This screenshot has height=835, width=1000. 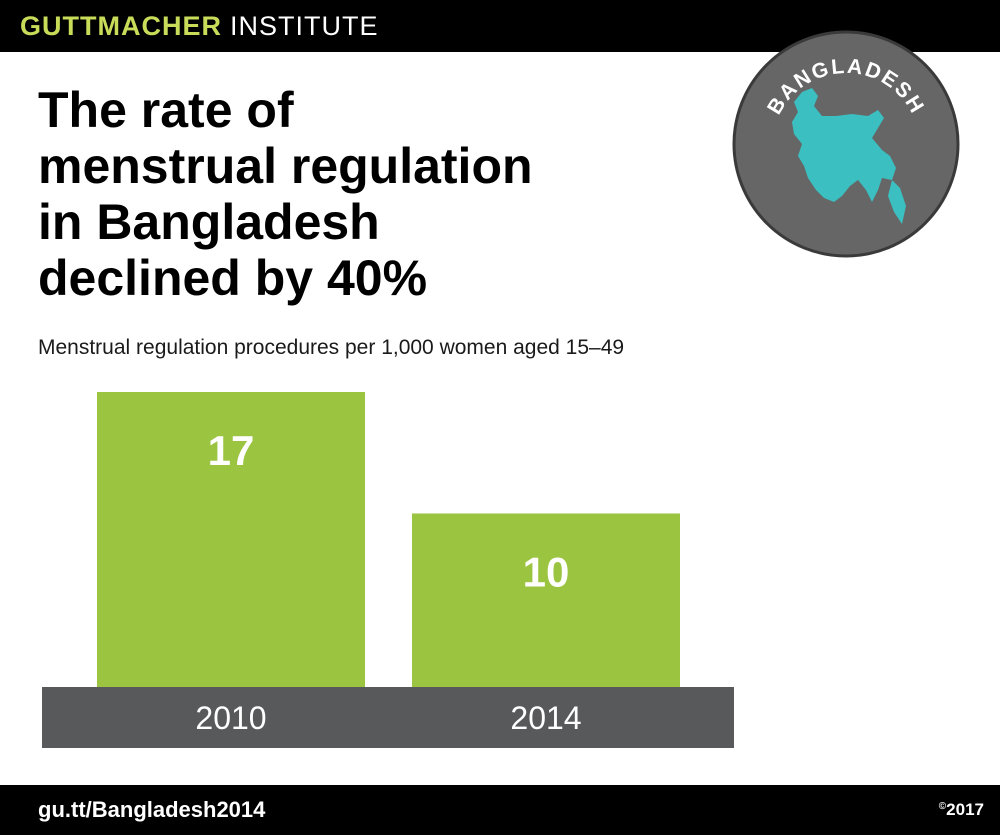 What do you see at coordinates (209, 222) in the screenshot?
I see `headline-line: in Bangladesh` at bounding box center [209, 222].